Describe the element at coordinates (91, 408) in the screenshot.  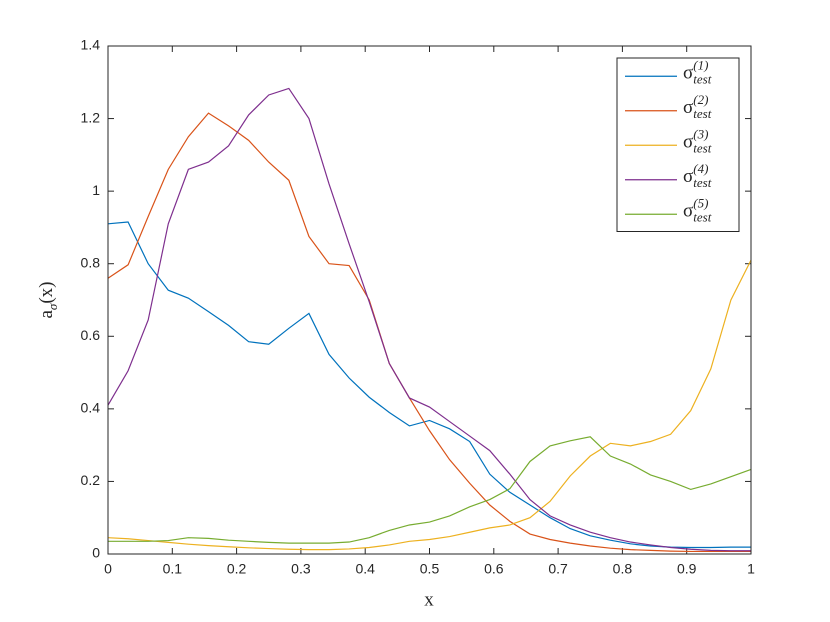
I see `y-tick-label: 0.4` at that location.